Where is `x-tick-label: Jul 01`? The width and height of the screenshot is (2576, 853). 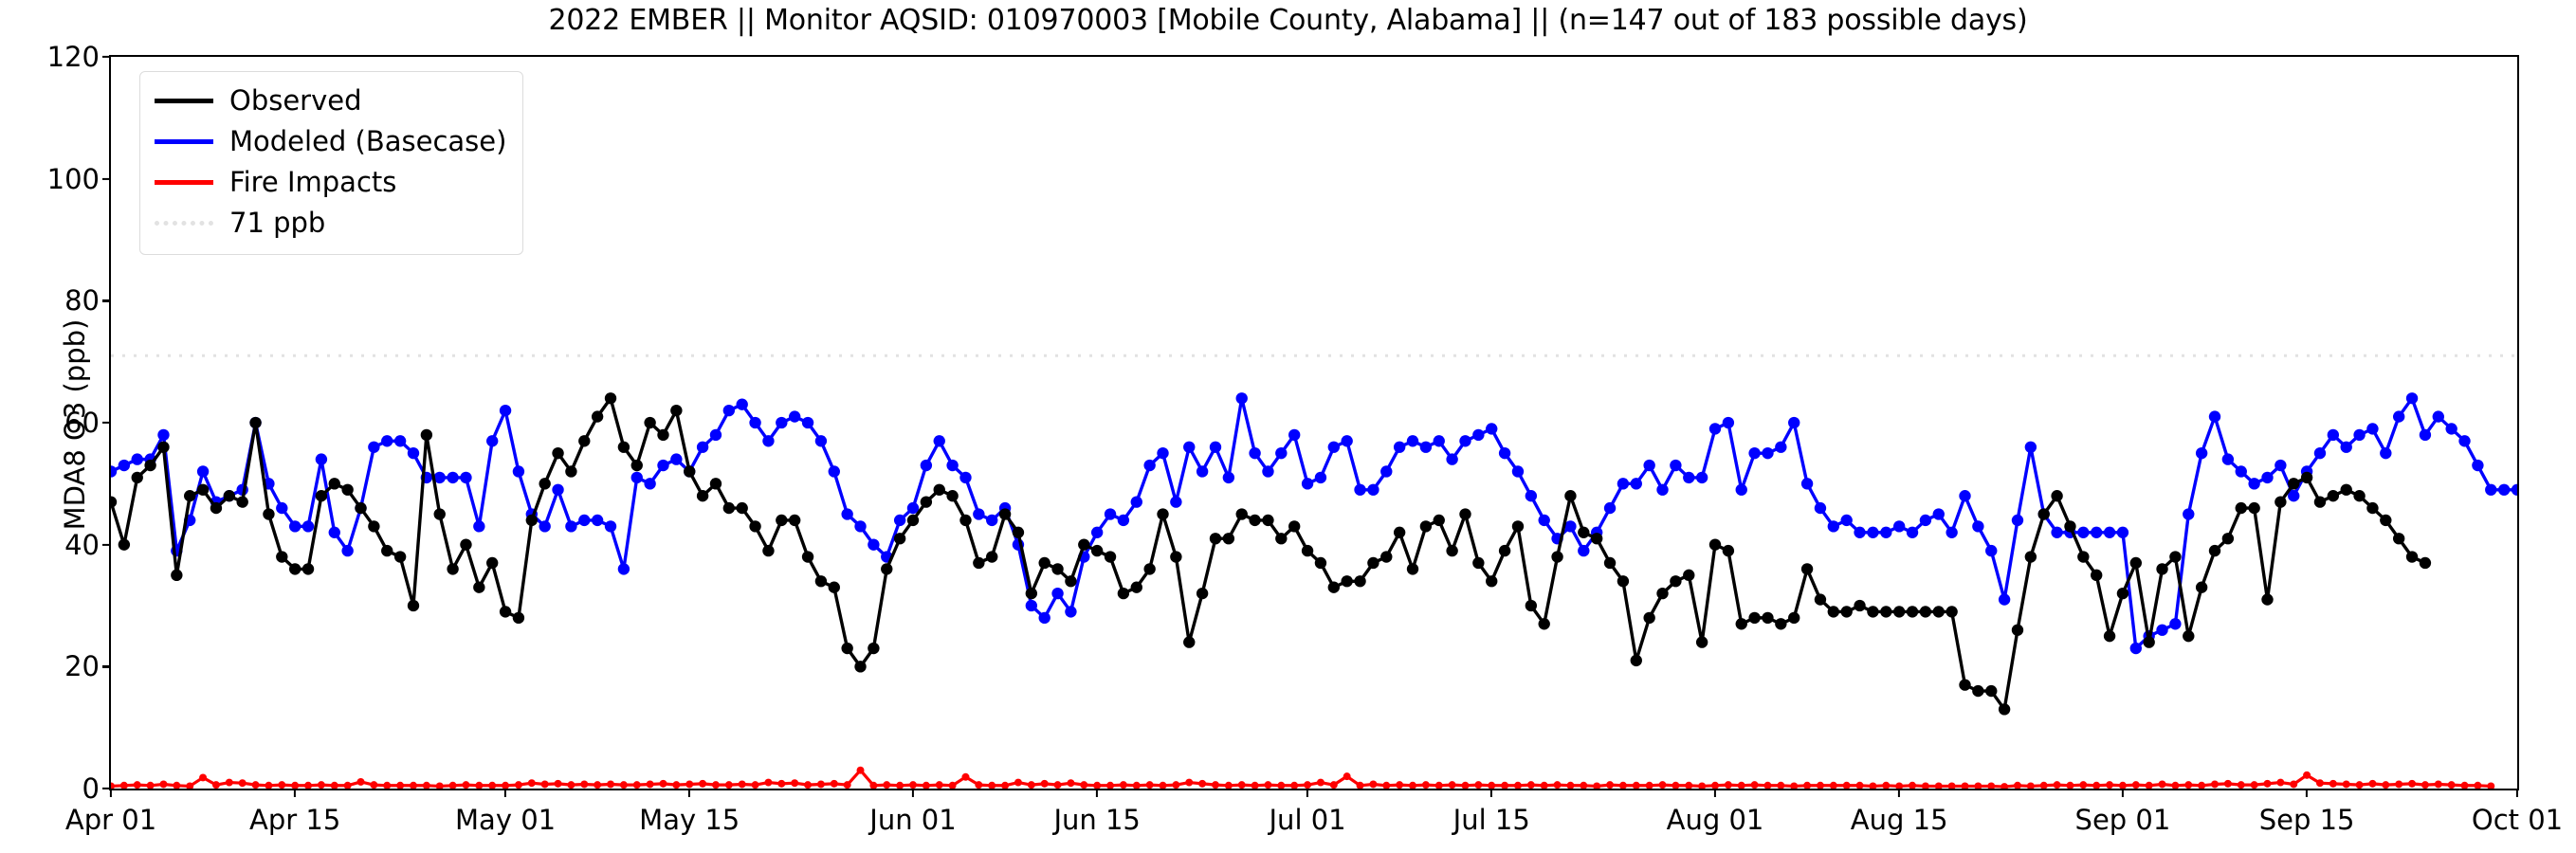 x-tick-label: Jul 01 is located at coordinates (1307, 820).